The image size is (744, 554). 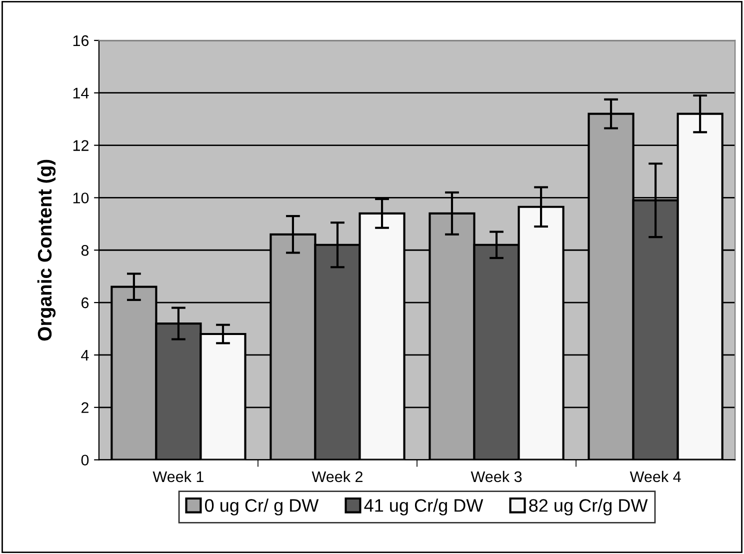 What do you see at coordinates (496, 476) in the screenshot?
I see `x-tick-label: Week 3` at bounding box center [496, 476].